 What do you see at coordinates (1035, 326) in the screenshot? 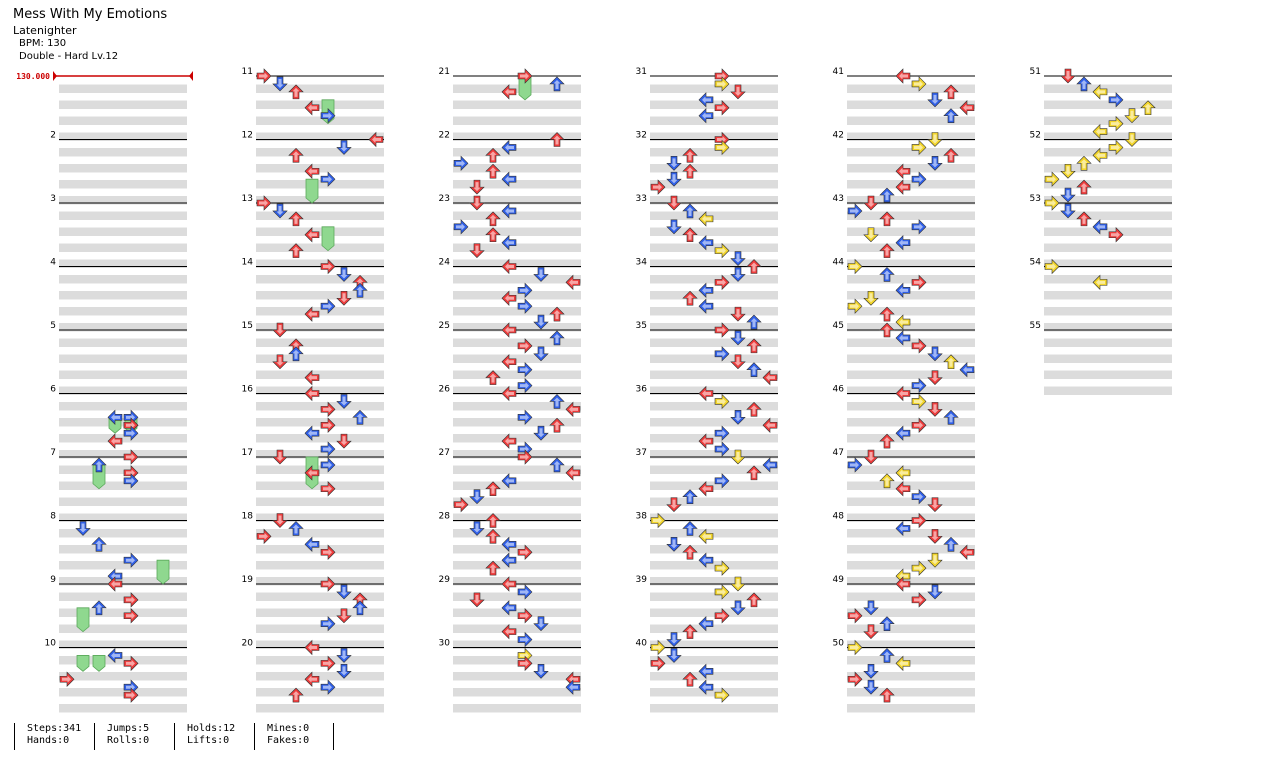
I see `measure-number: 55` at bounding box center [1035, 326].